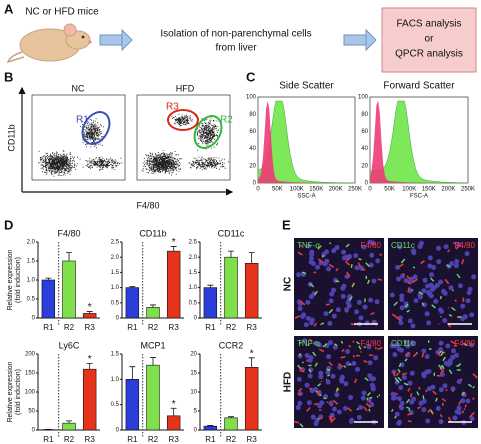  What do you see at coordinates (116, 40) in the screenshot?
I see `flow-arrow` at bounding box center [116, 40].